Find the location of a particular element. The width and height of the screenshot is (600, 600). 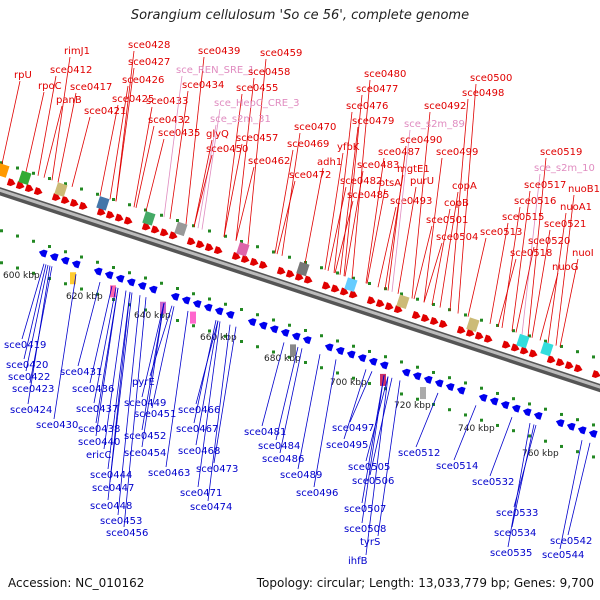

bottom-gene-label: sce0471 is located at coordinates (201, 493).